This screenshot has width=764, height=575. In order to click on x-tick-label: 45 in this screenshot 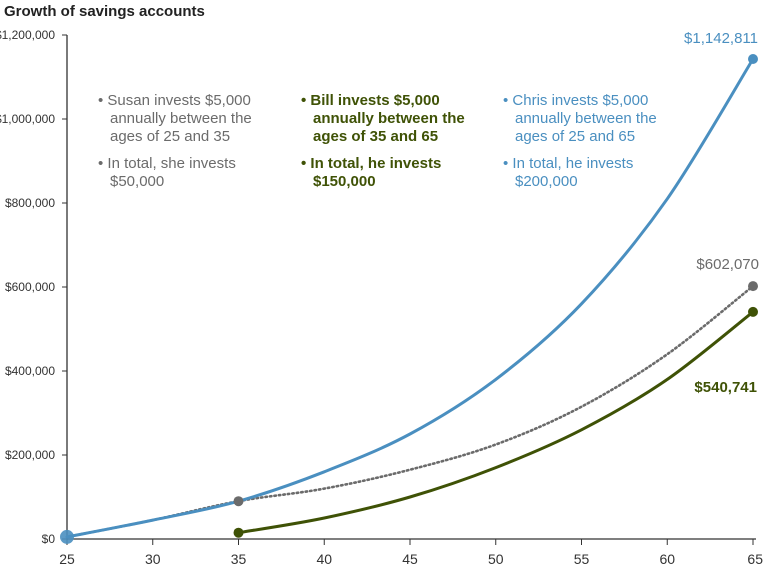, I will do `click(410, 559)`.